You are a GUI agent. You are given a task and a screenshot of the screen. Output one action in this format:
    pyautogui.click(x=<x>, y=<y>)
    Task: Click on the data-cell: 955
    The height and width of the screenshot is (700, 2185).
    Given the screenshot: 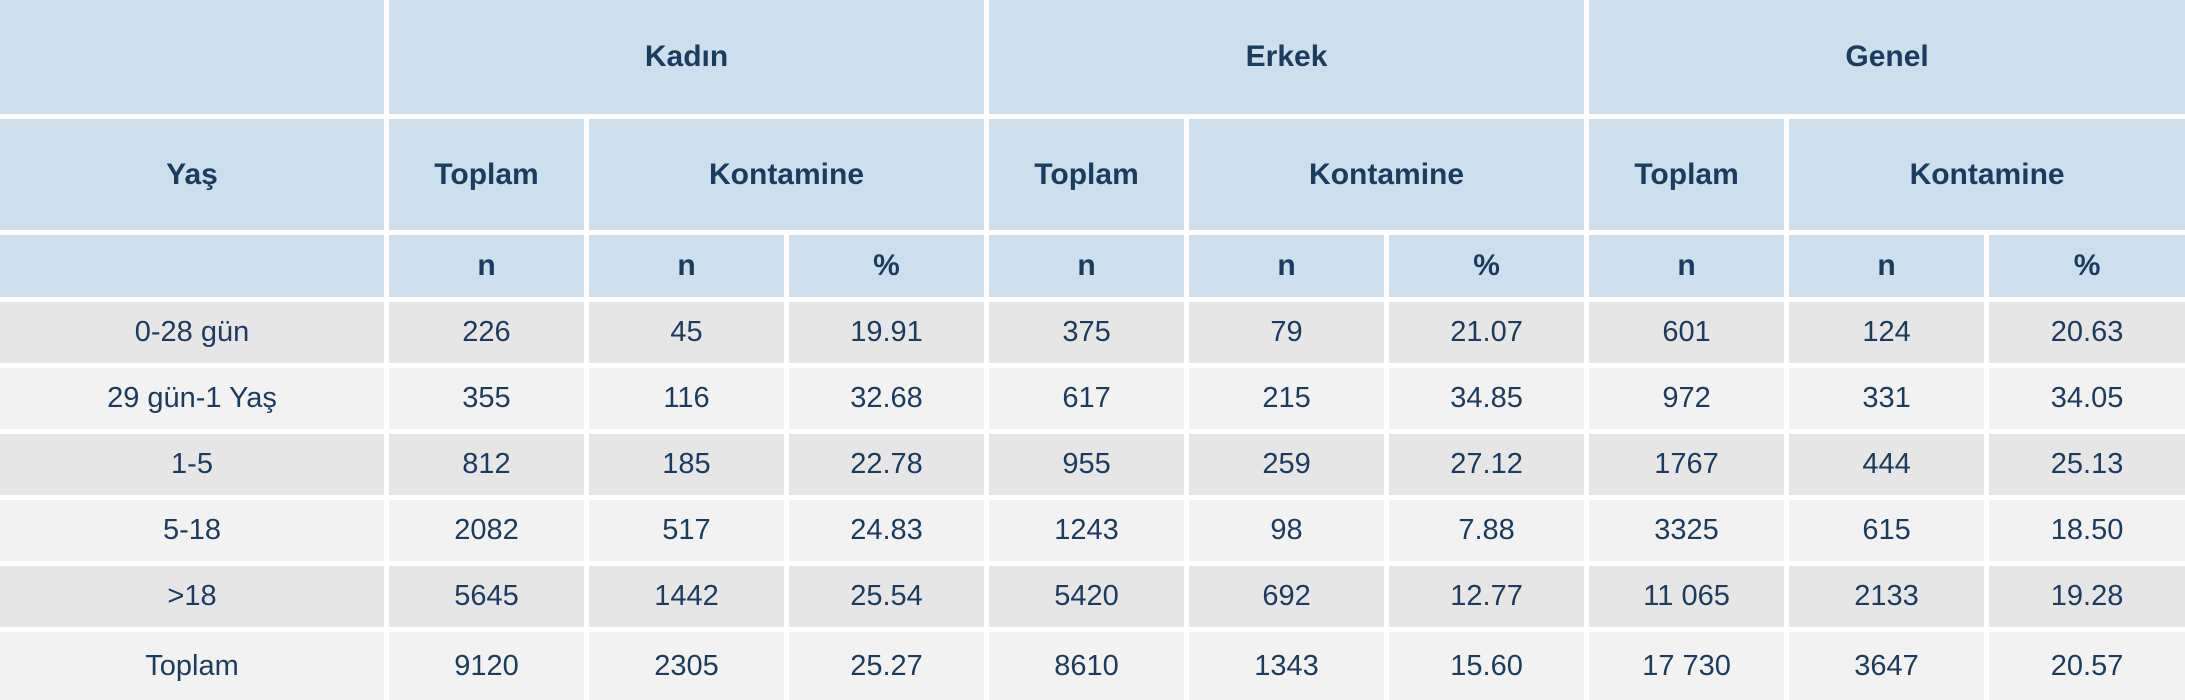 What is the action you would take?
    pyautogui.click(x=1084, y=462)
    